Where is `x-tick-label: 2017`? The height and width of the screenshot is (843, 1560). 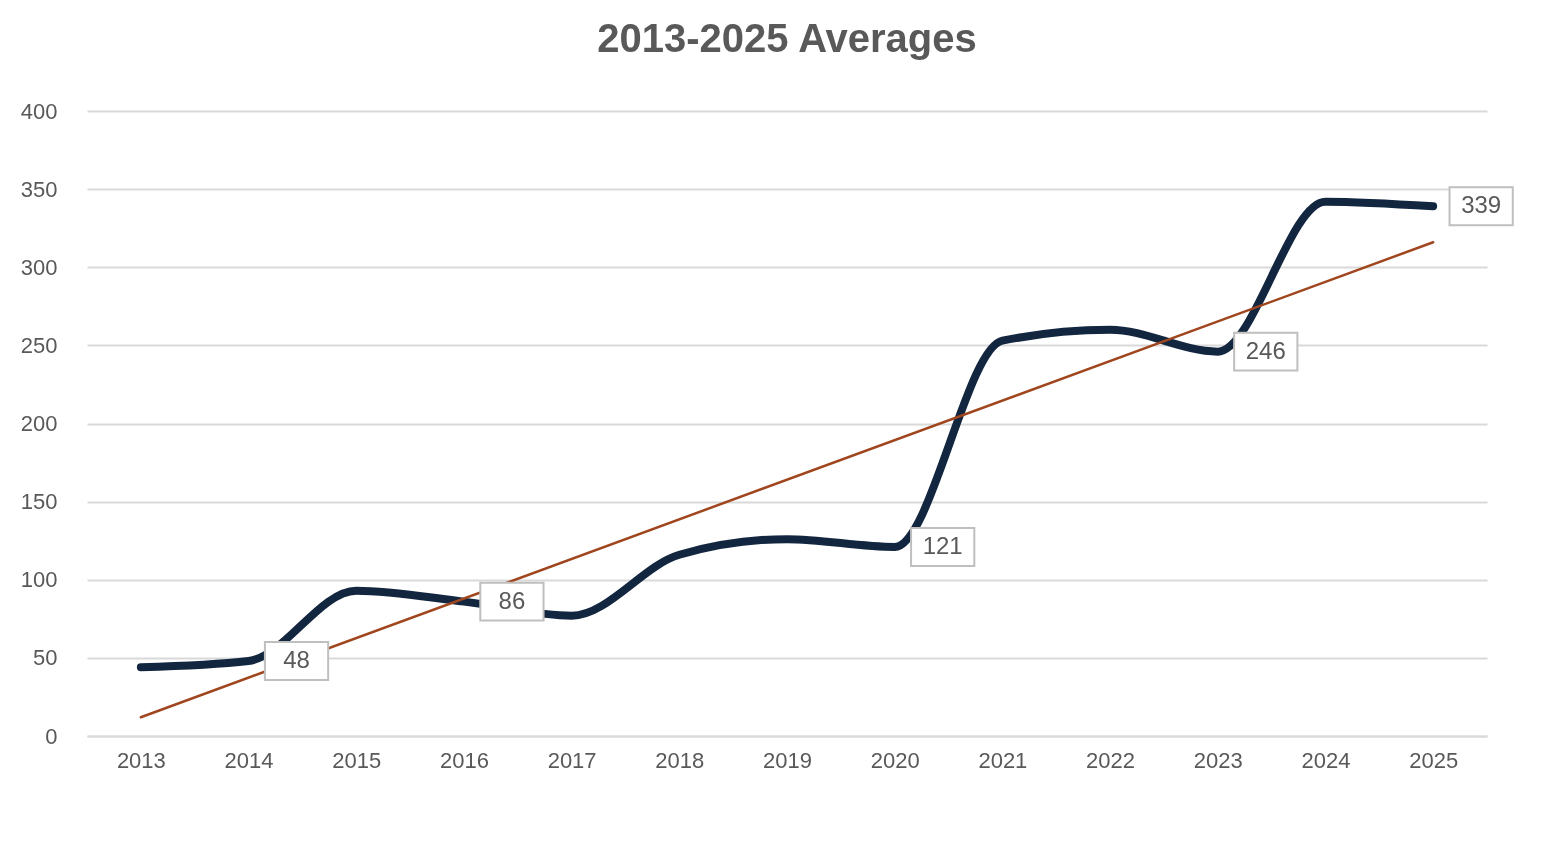
x-tick-label: 2017 is located at coordinates (572, 760).